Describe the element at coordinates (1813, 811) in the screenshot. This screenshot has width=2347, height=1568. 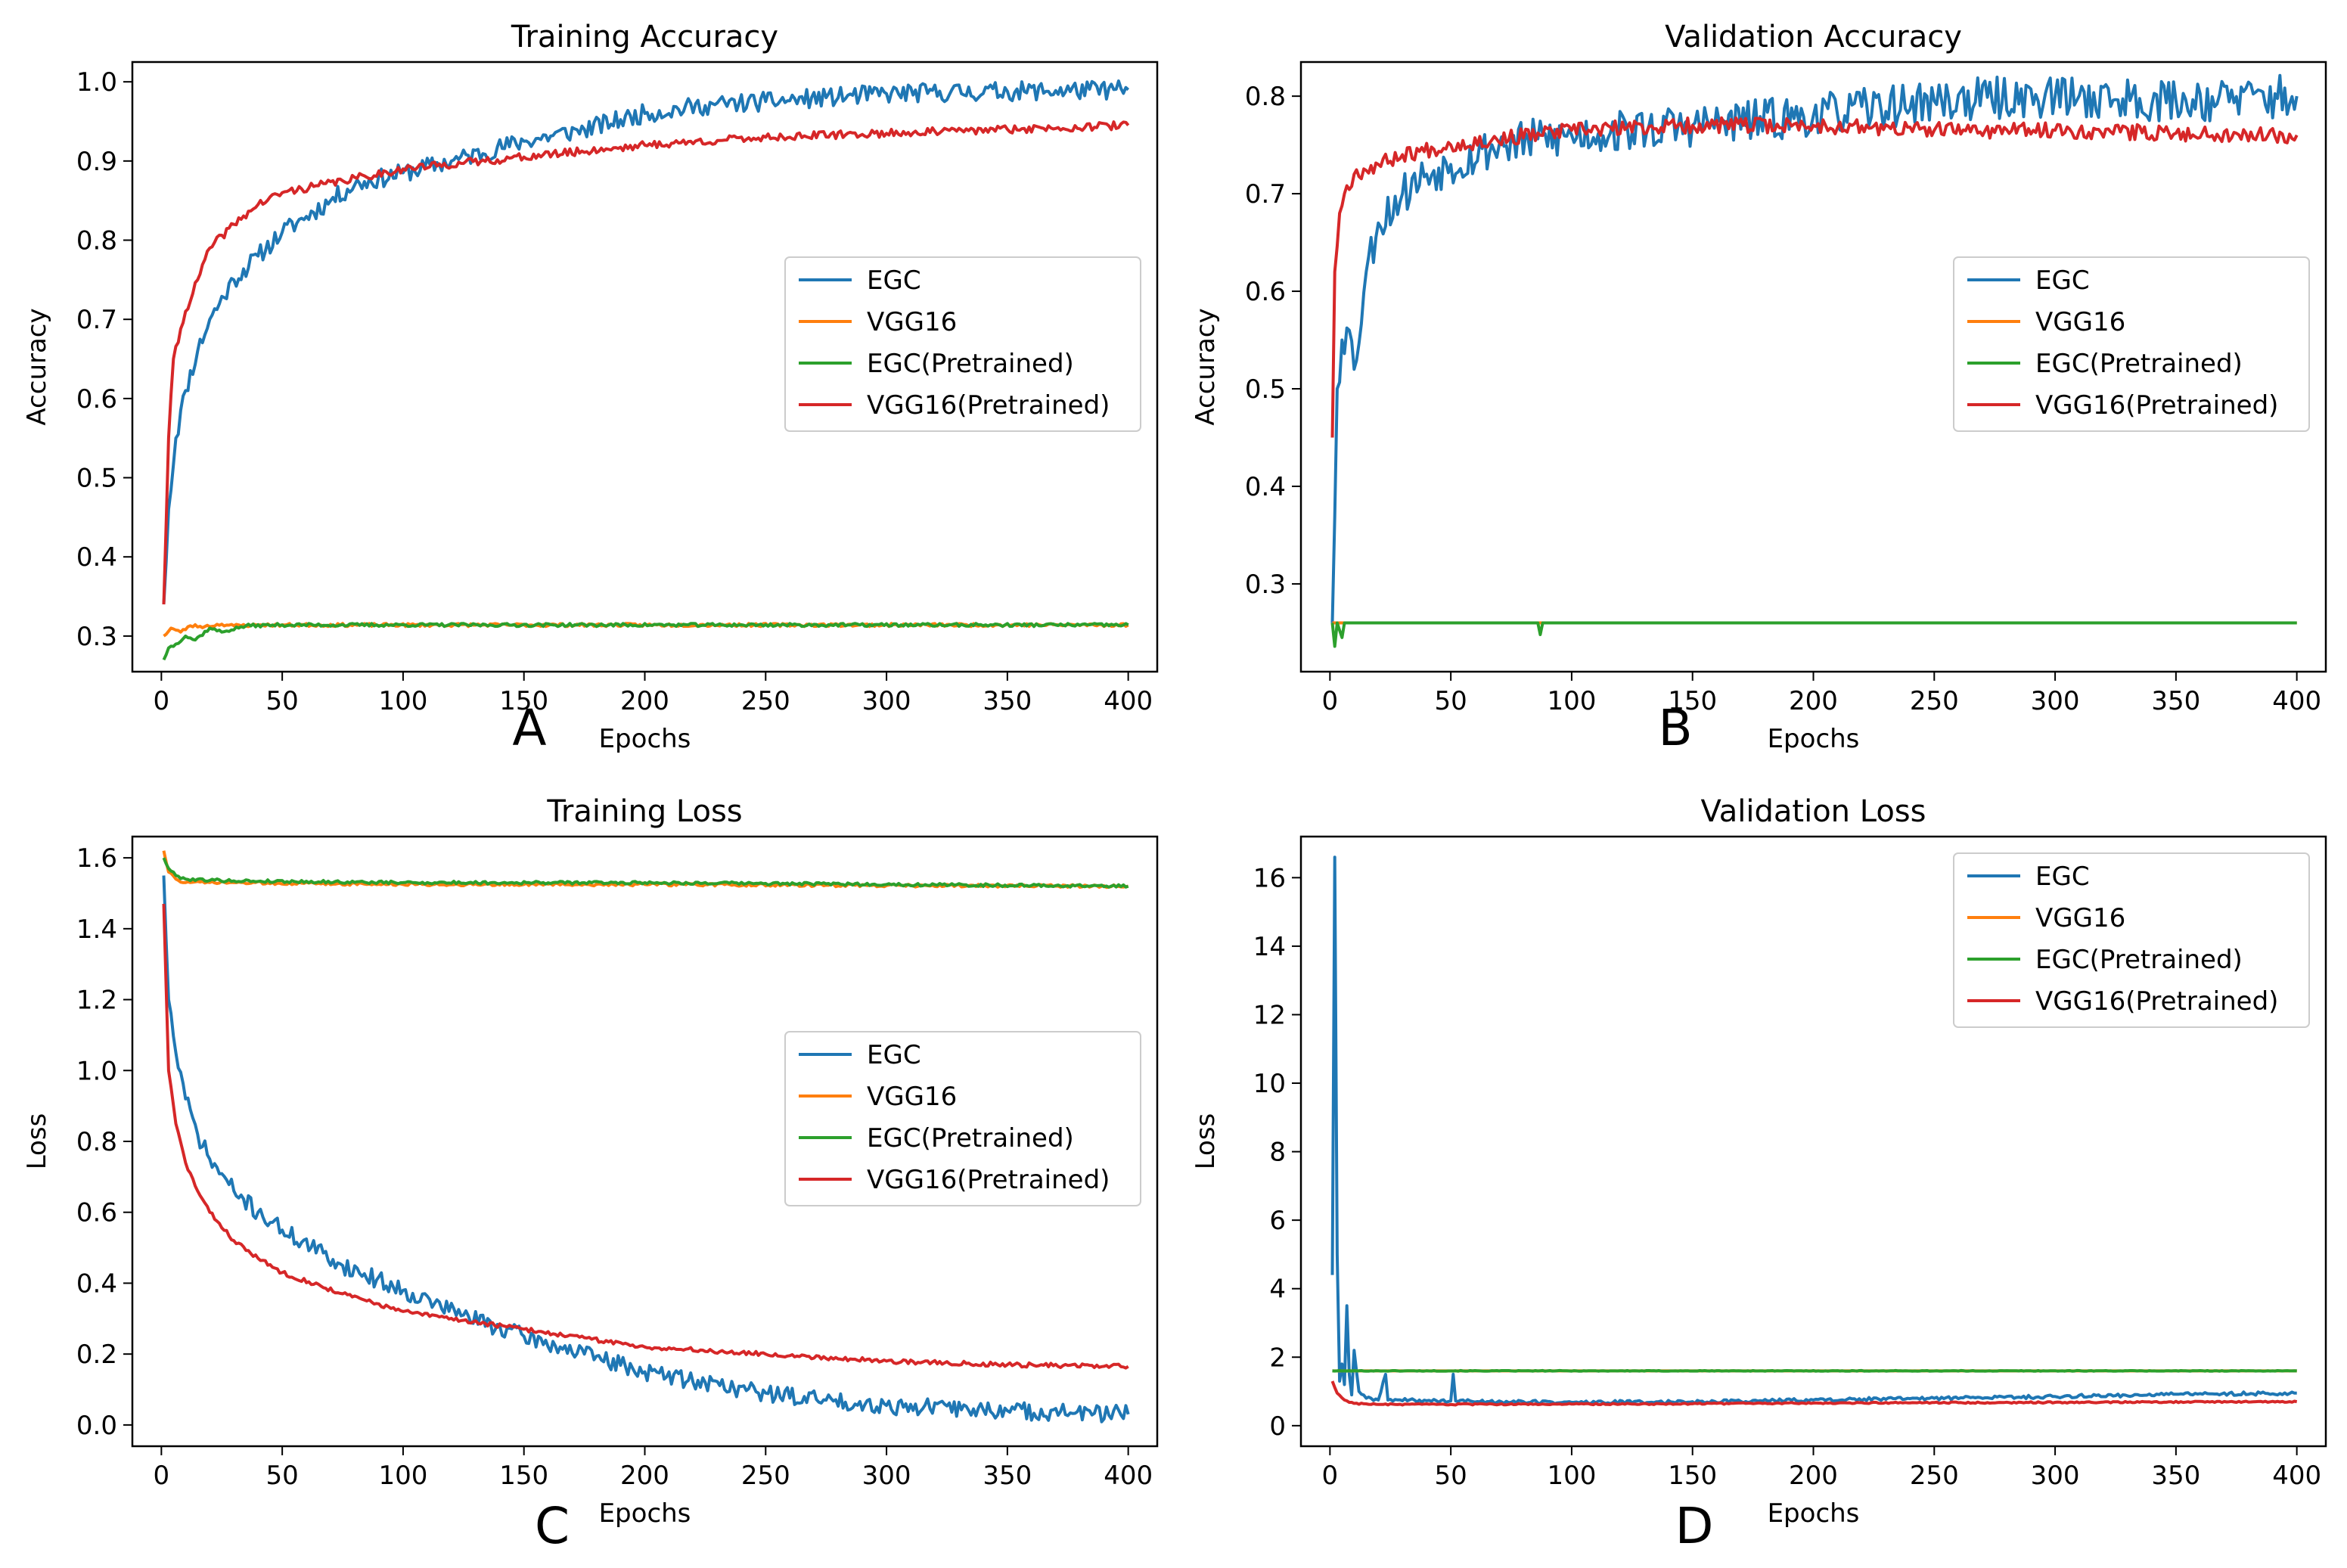
I see `chart-title: Validation Loss` at that location.